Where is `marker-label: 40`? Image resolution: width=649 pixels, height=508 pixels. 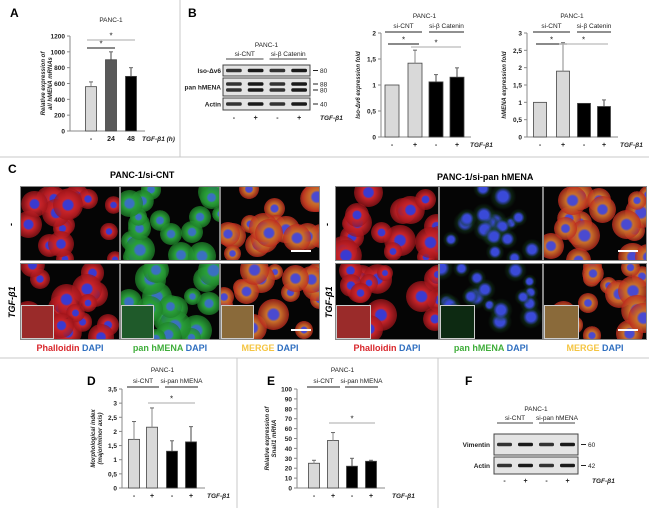 marker-label: 40 is located at coordinates (324, 105).